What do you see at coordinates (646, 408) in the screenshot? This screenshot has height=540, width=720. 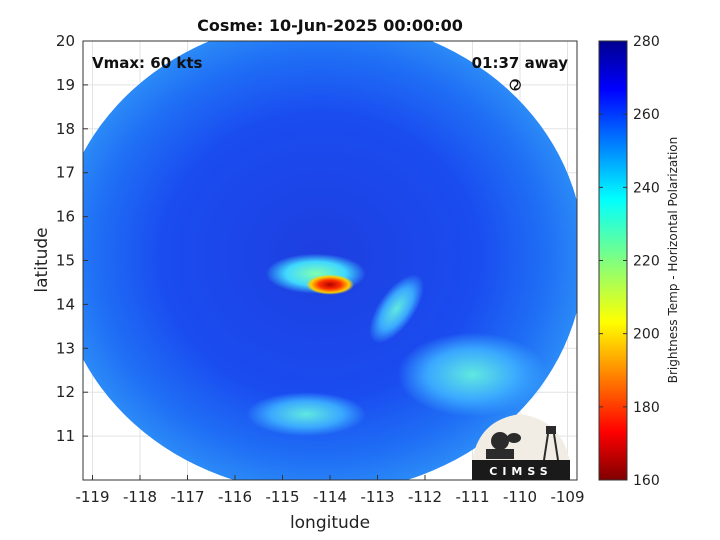 I see `colorbar-tick-label: 180` at bounding box center [646, 408].